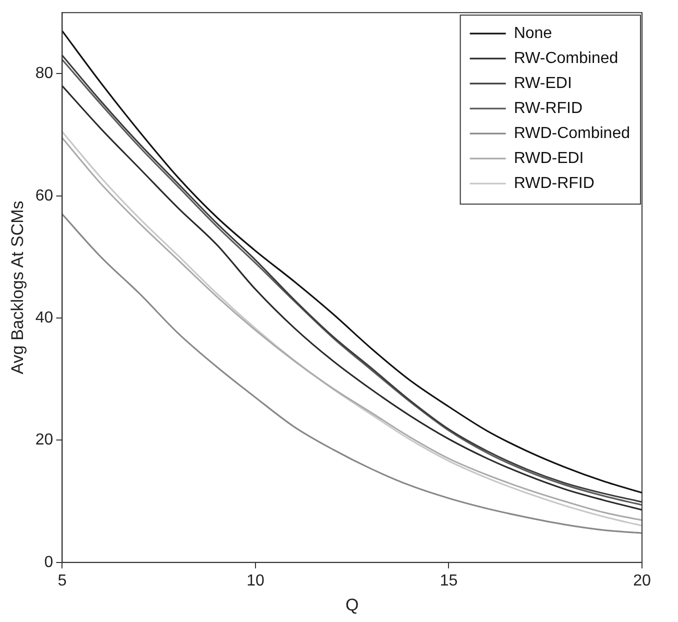  I want to click on x-tick-label: 5, so click(62, 581).